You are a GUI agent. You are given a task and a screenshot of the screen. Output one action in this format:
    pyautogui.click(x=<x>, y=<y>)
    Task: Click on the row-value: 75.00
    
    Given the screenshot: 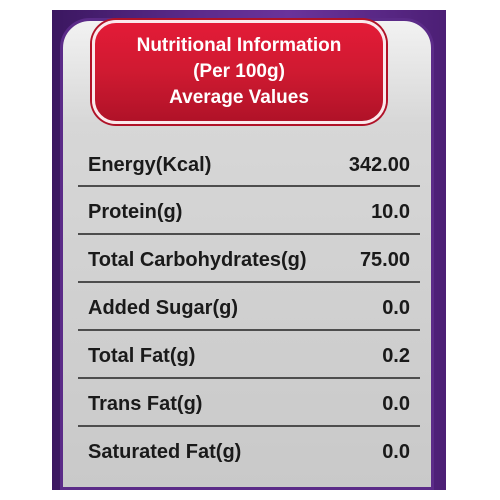 What is the action you would take?
    pyautogui.click(x=384, y=259)
    